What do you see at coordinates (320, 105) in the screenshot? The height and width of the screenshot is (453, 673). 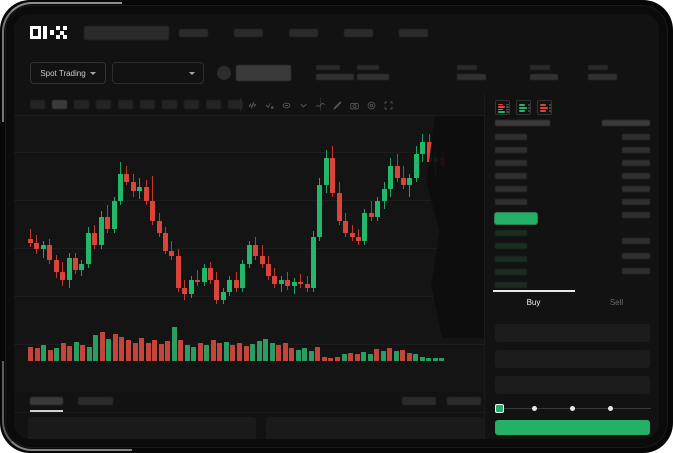 I see `line-chart-icon` at bounding box center [320, 105].